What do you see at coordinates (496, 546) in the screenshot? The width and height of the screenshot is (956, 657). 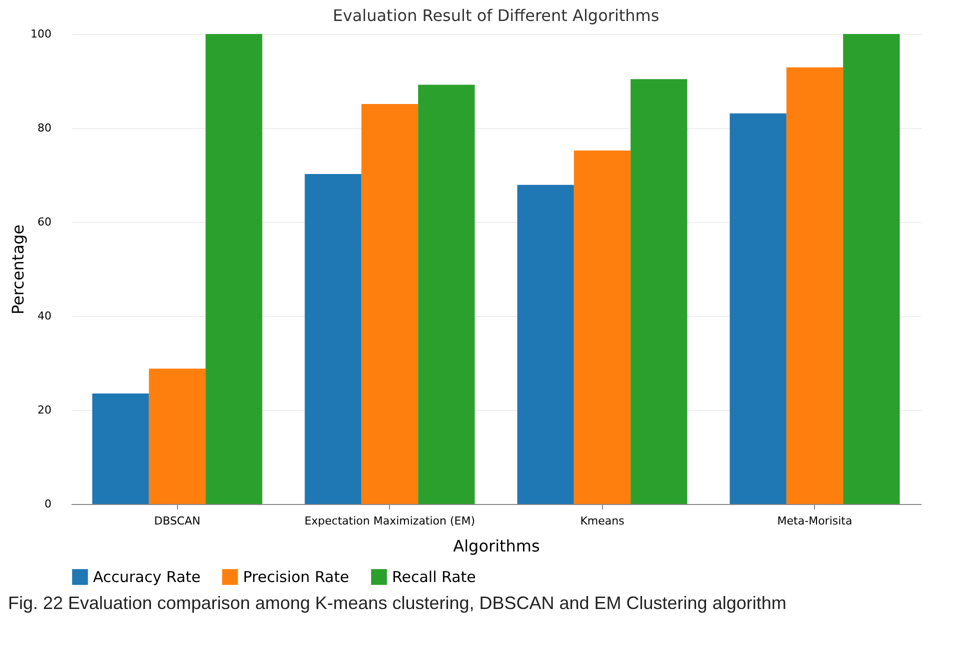 I see `x-axis-title: Algorithms` at bounding box center [496, 546].